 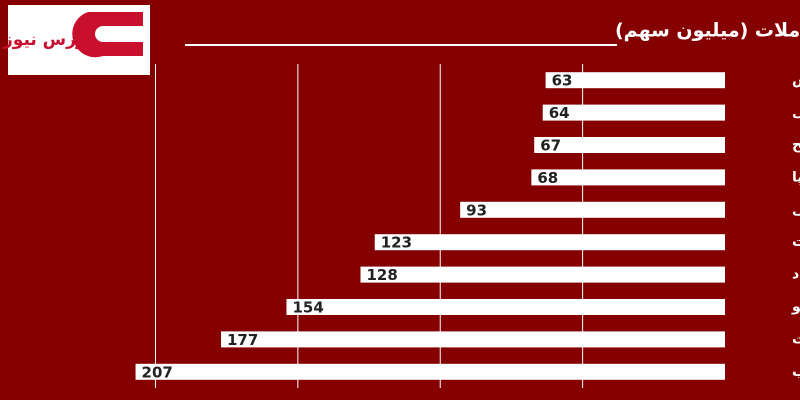 What do you see at coordinates (796, 339) in the screenshot?
I see `category-label: وتجارت` at bounding box center [796, 339].